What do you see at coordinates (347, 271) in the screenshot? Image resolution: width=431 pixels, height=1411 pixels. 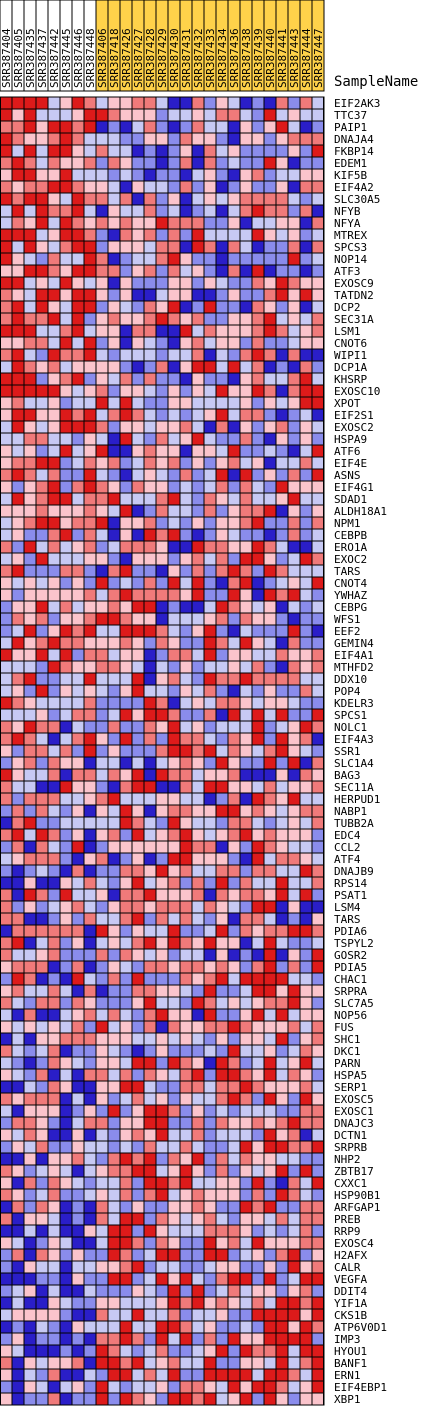 I see `row-label: ATF3` at bounding box center [347, 271].